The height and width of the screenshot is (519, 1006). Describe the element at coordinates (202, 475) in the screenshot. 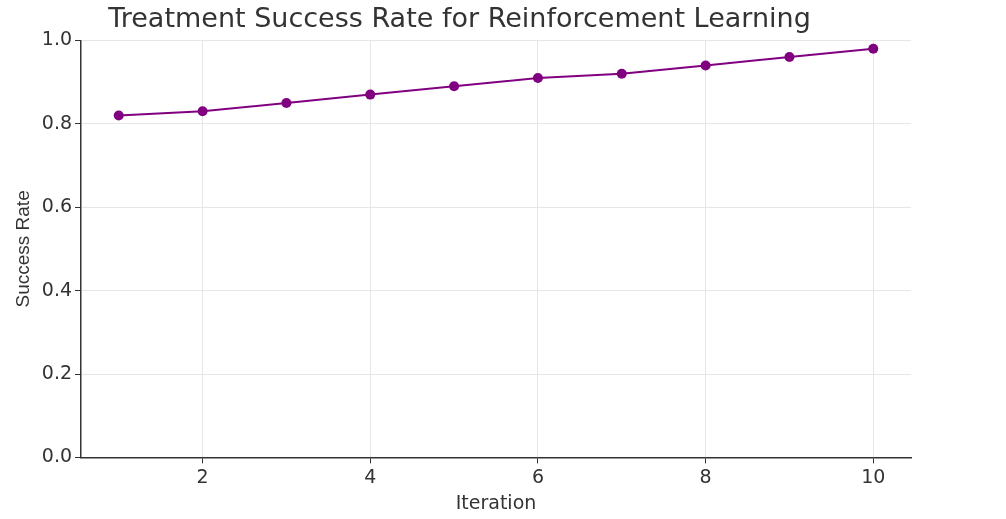

I see `x-tick-label: 2` at that location.